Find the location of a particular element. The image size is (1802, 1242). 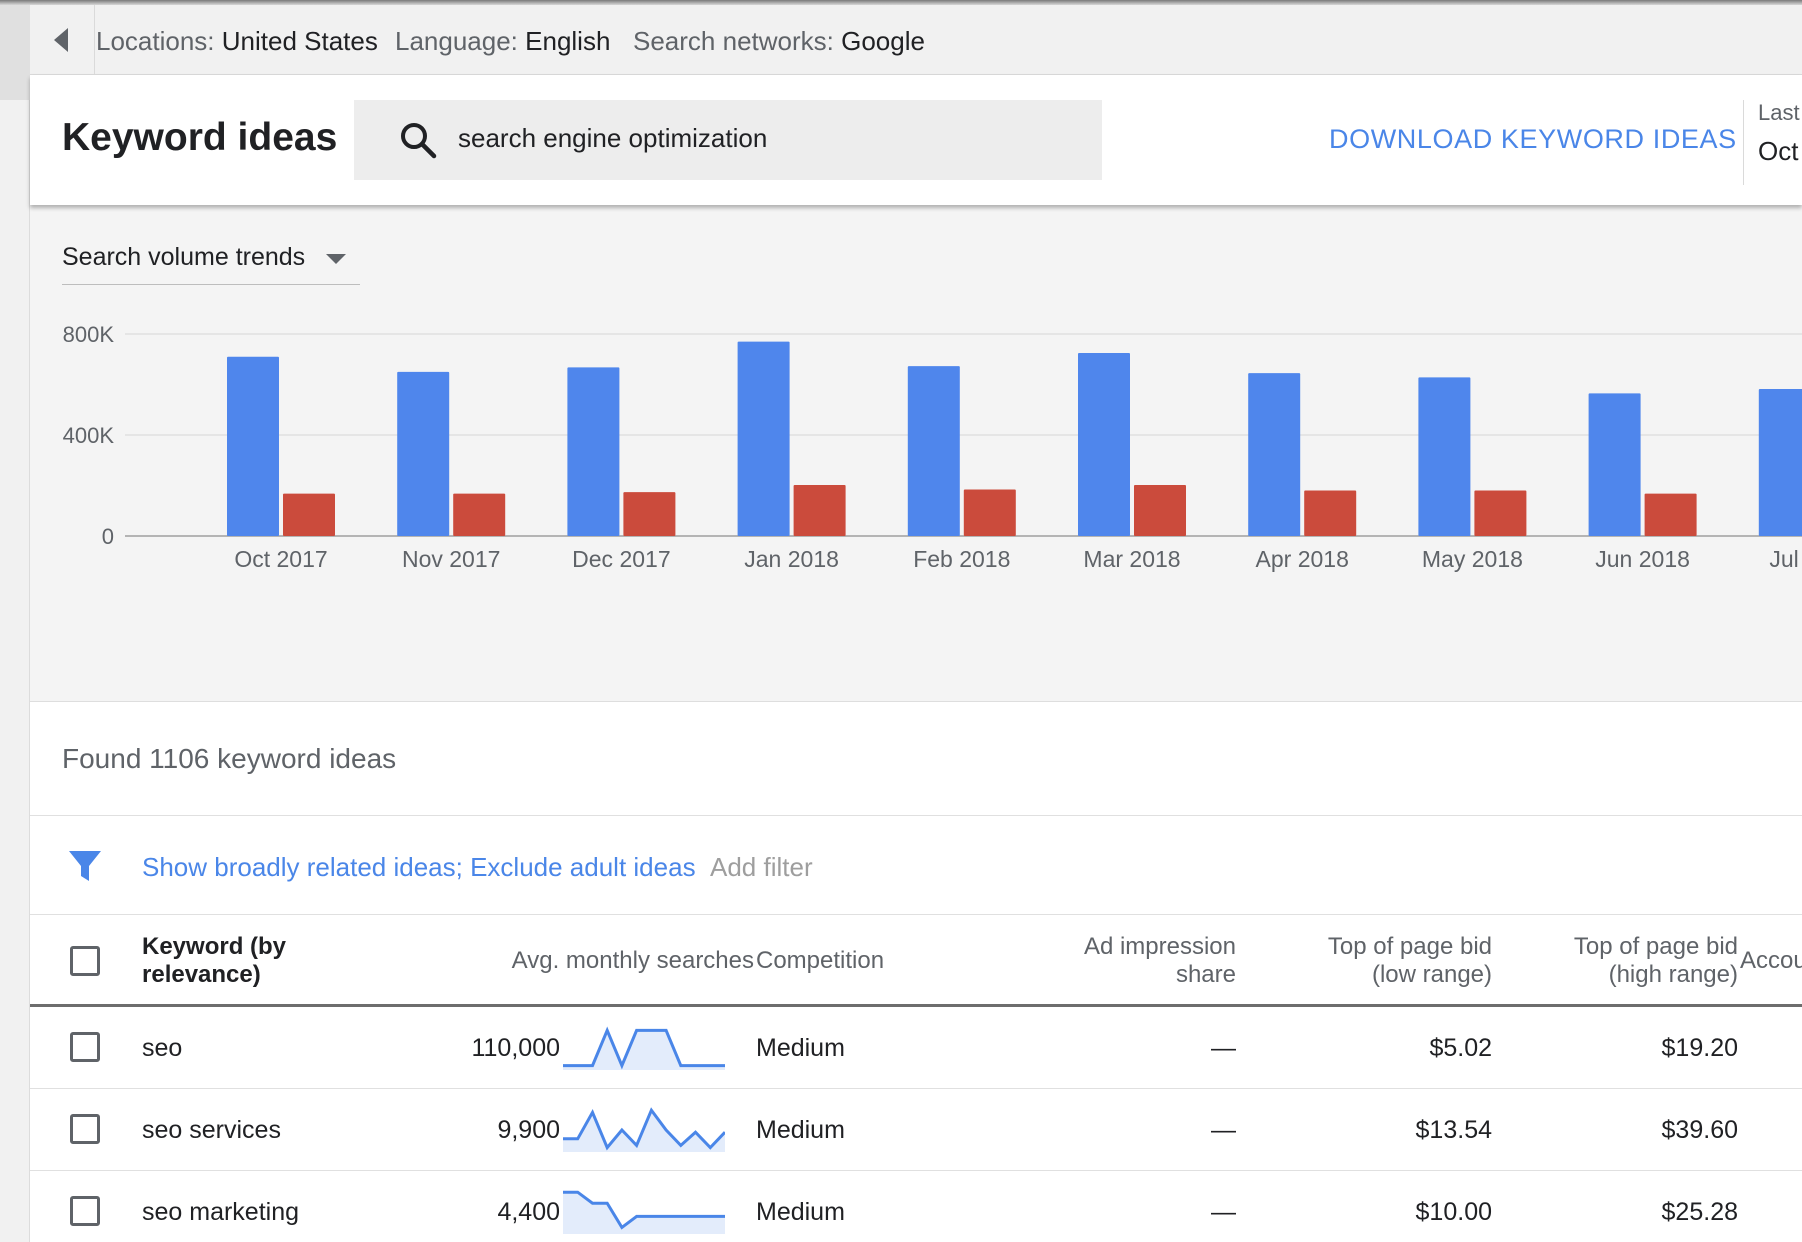

filter-icon is located at coordinates (85, 866).